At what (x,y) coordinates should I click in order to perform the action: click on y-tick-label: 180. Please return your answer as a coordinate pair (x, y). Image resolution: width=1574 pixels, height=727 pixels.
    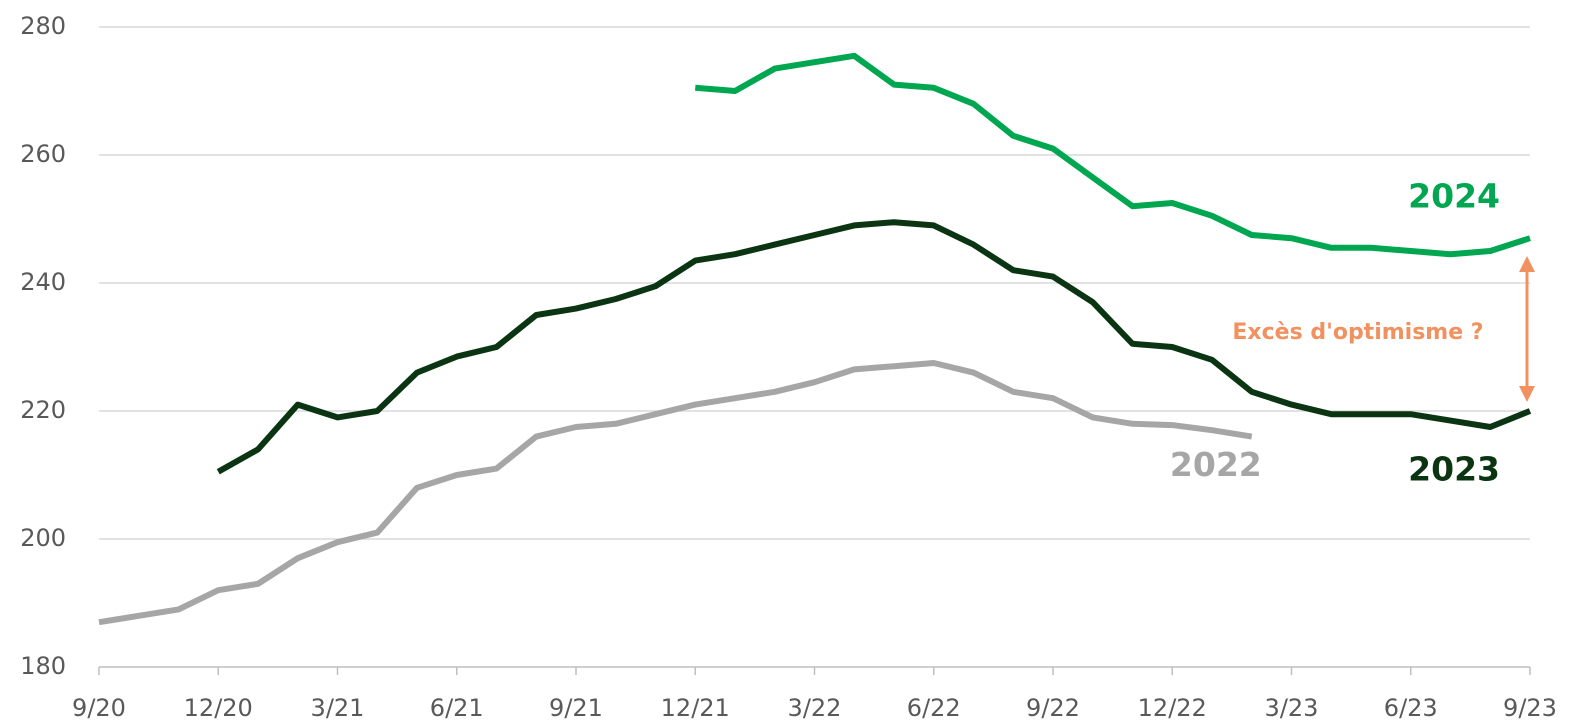
    Looking at the image, I should click on (43, 666).